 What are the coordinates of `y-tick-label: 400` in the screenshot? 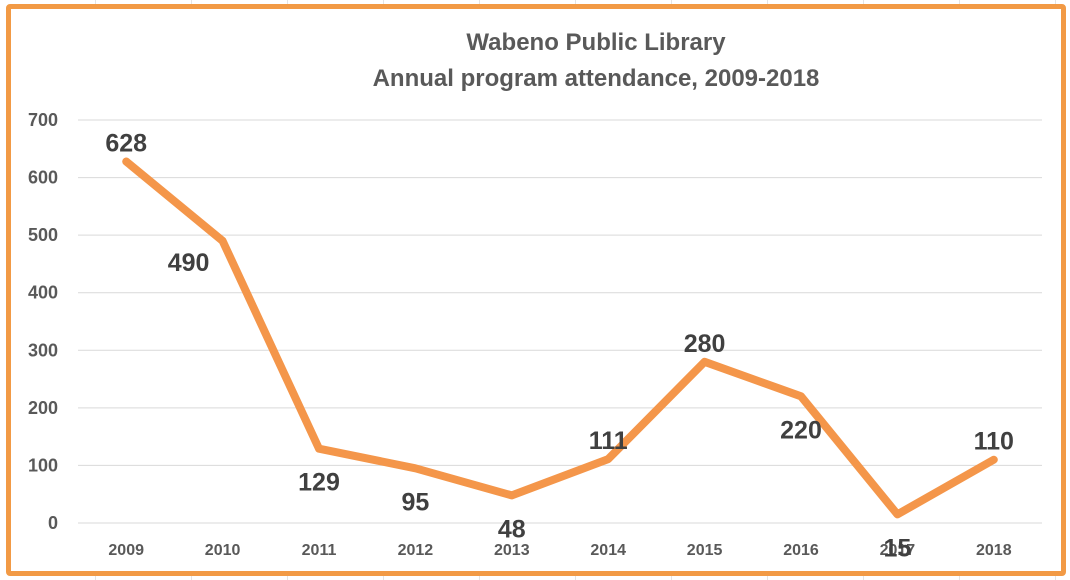 It's located at (43, 293).